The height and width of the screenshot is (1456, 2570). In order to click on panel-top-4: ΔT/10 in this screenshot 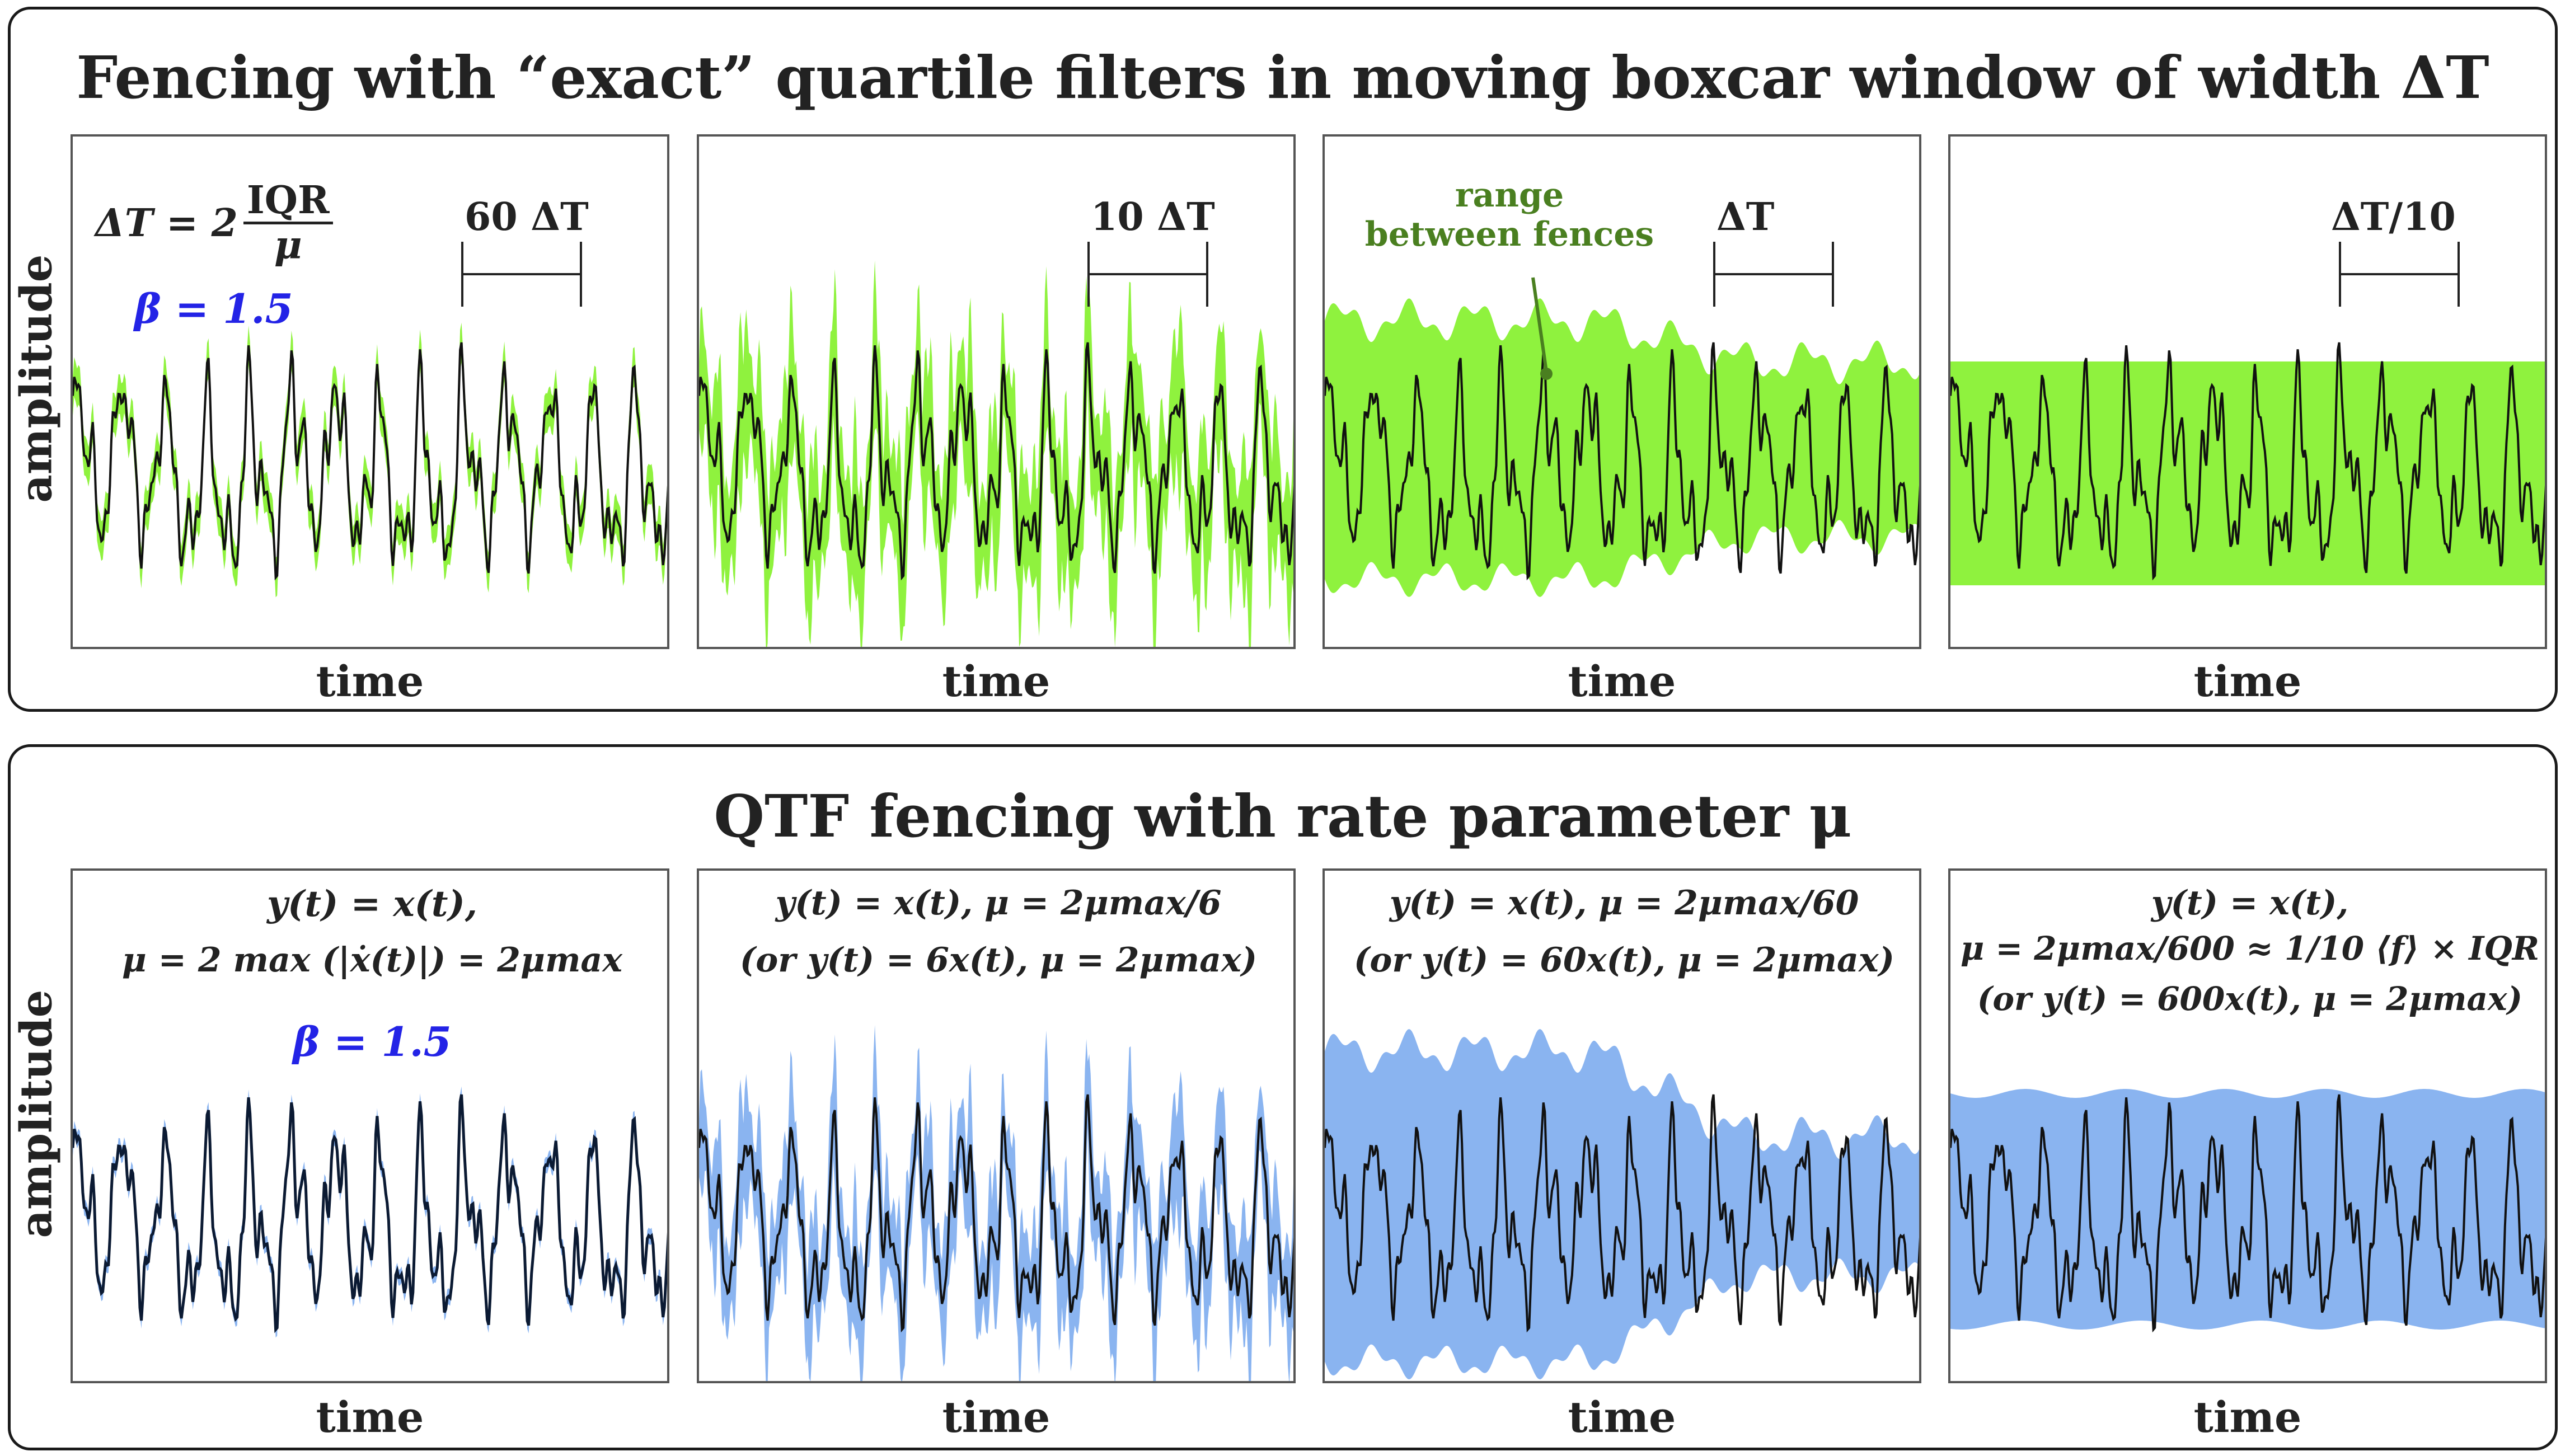, I will do `click(2248, 391)`.